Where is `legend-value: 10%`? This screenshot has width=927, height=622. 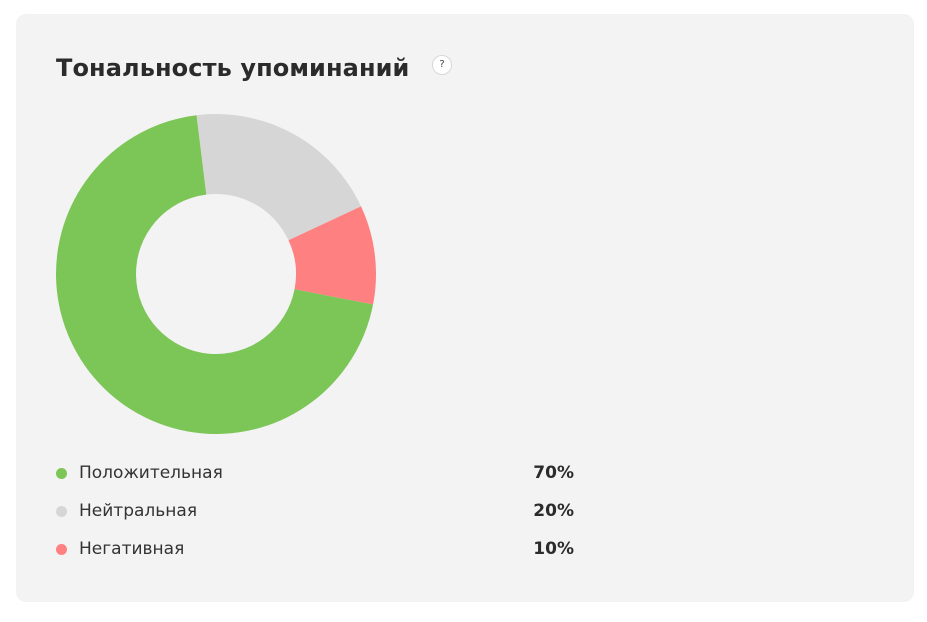 legend-value: 10% is located at coordinates (553, 549).